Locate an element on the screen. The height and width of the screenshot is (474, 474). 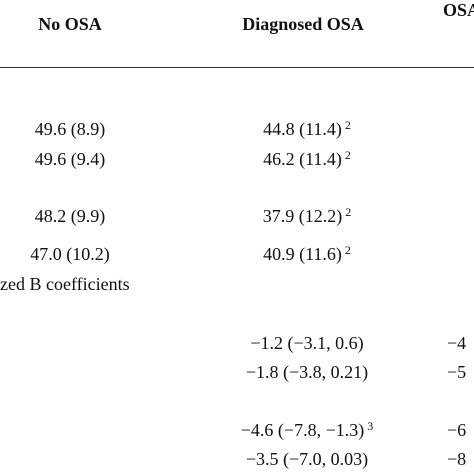
table-cell: 44.8 (11.4) 2 is located at coordinates (307, 129).